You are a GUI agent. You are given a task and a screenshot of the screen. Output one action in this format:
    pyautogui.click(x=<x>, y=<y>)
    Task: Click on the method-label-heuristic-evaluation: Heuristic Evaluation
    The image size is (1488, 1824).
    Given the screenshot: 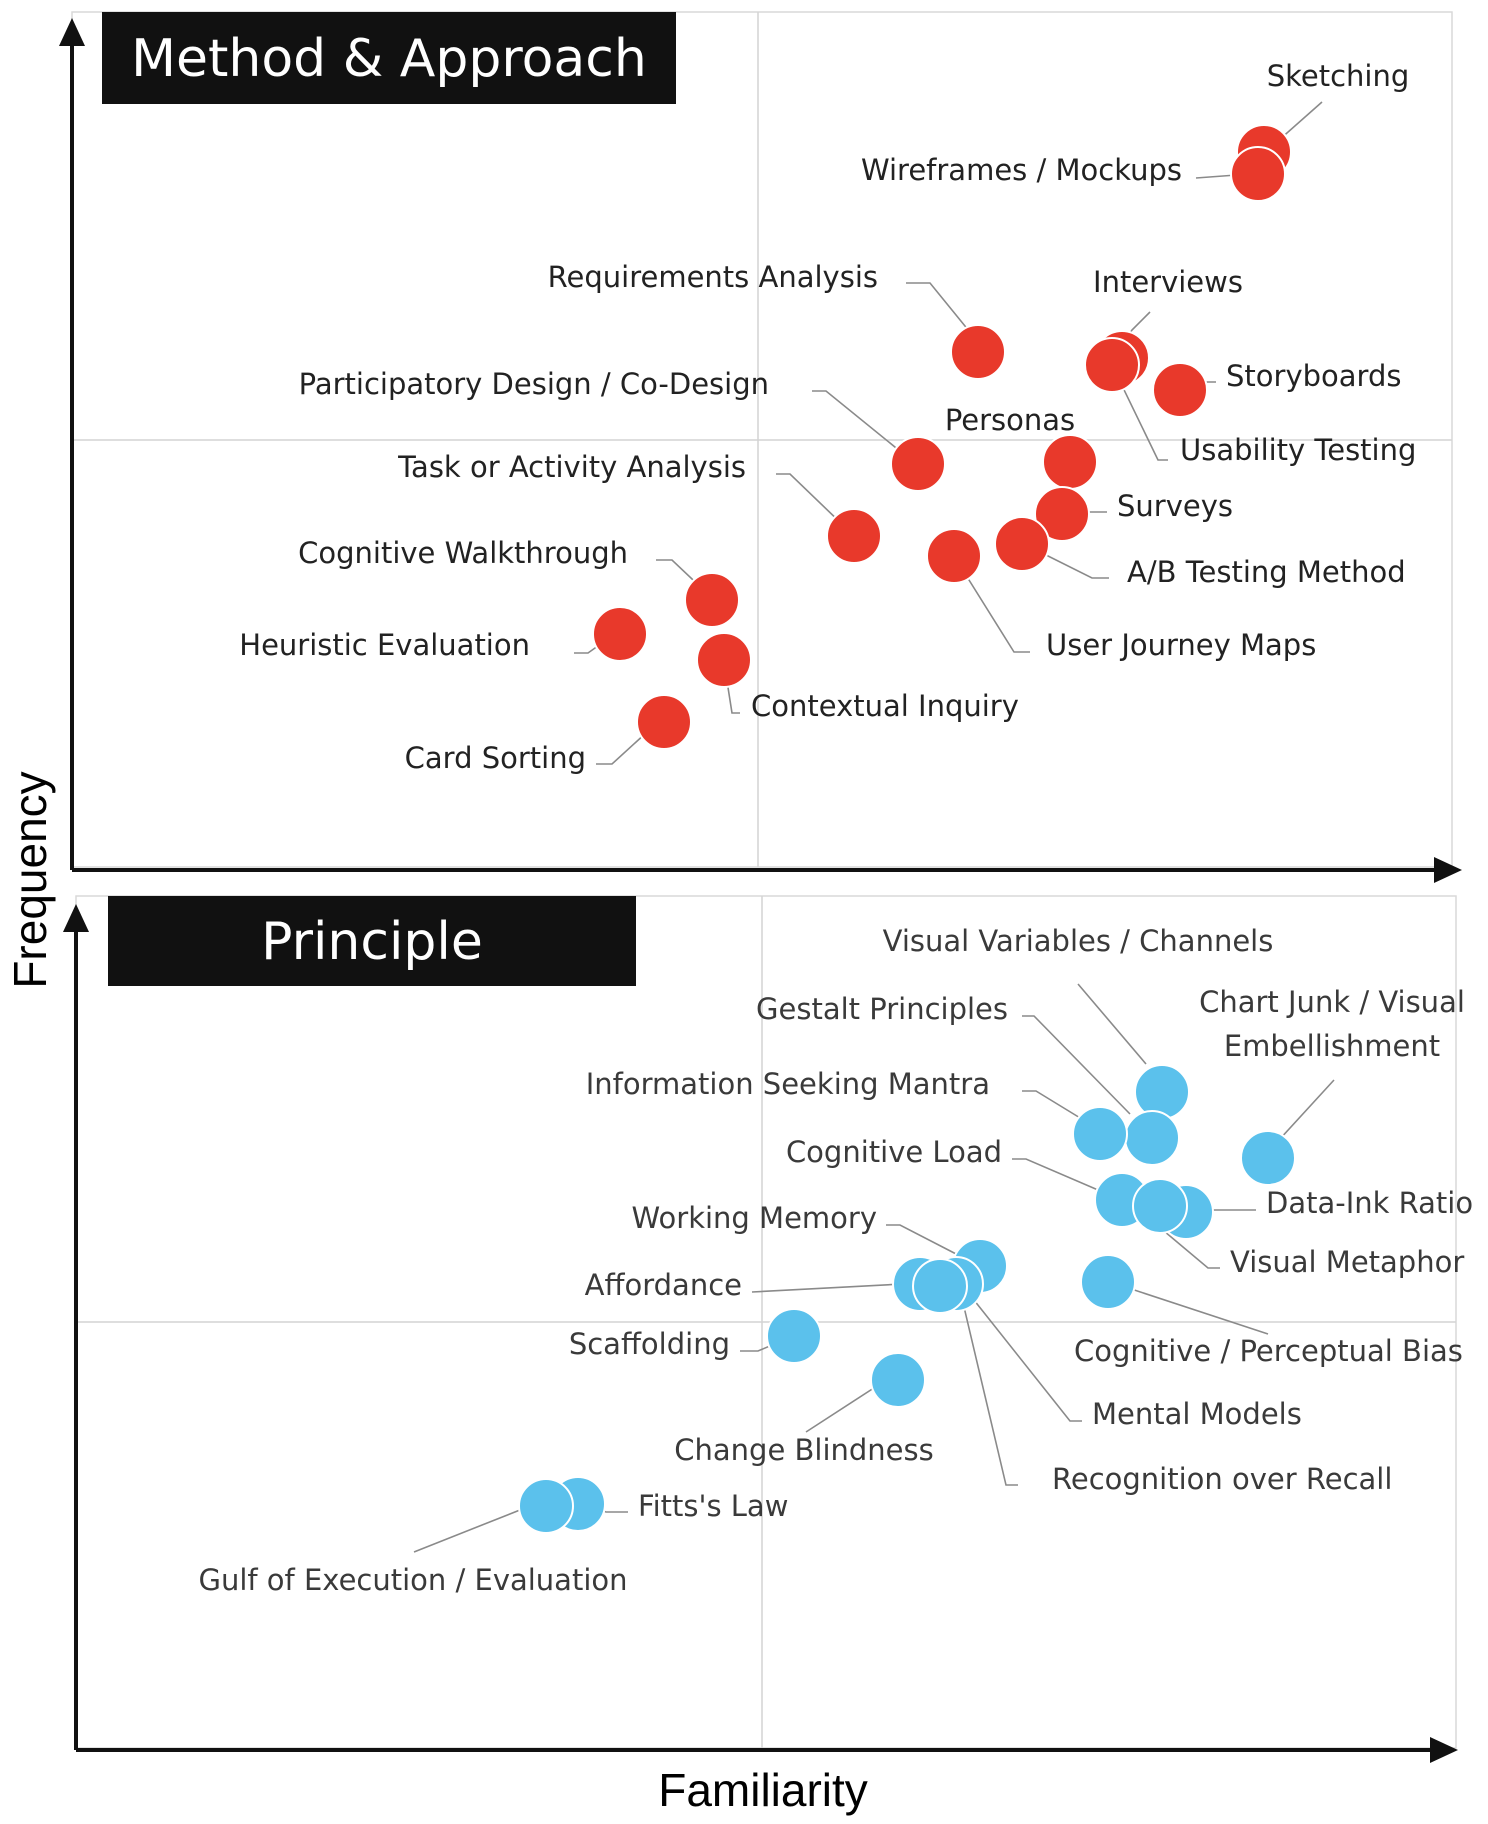 What is the action you would take?
    pyautogui.click(x=384, y=645)
    